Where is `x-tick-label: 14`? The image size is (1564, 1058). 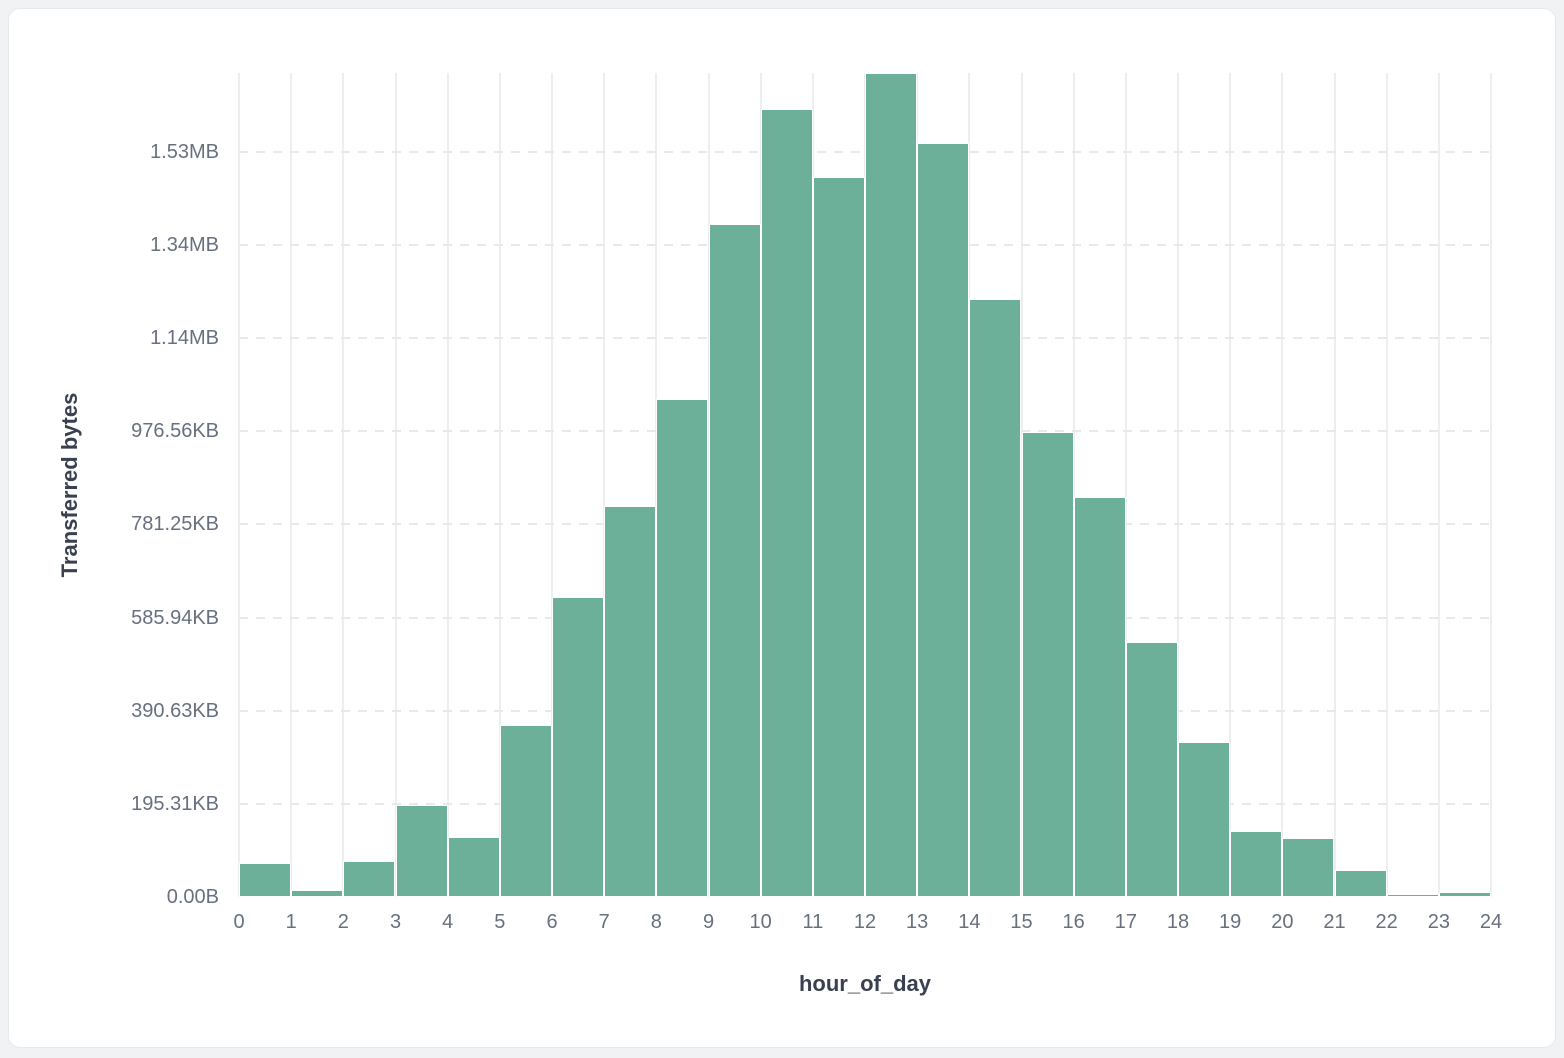
x-tick-label: 14 is located at coordinates (969, 922).